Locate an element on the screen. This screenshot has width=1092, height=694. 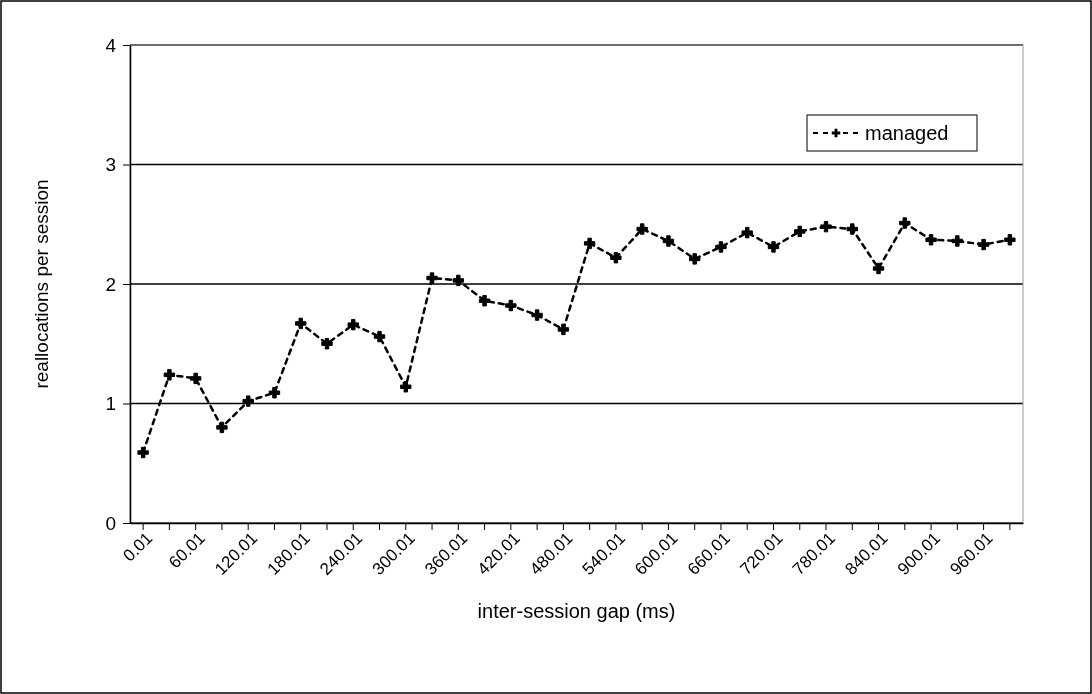
y-tick-label: 3 is located at coordinates (110, 165).